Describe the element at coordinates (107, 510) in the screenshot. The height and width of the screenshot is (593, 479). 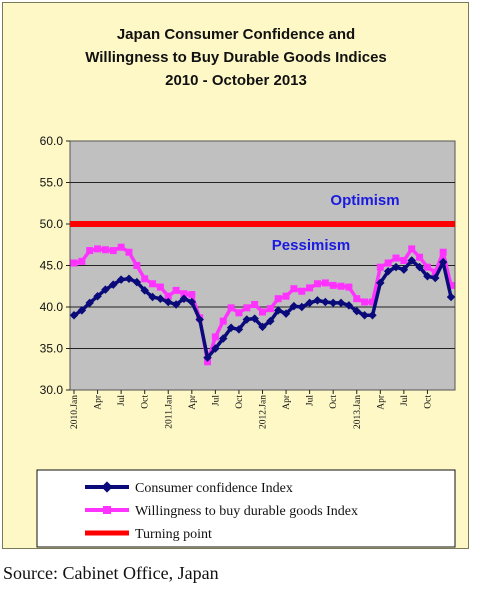
I see `legend-marker-willingness` at that location.